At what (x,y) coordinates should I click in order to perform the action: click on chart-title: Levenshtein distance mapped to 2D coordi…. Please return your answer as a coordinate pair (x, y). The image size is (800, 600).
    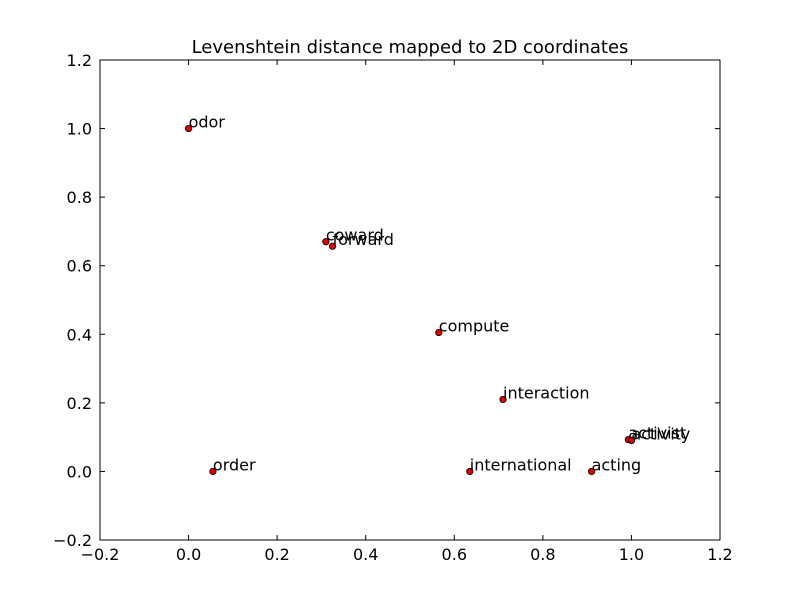
    Looking at the image, I should click on (410, 47).